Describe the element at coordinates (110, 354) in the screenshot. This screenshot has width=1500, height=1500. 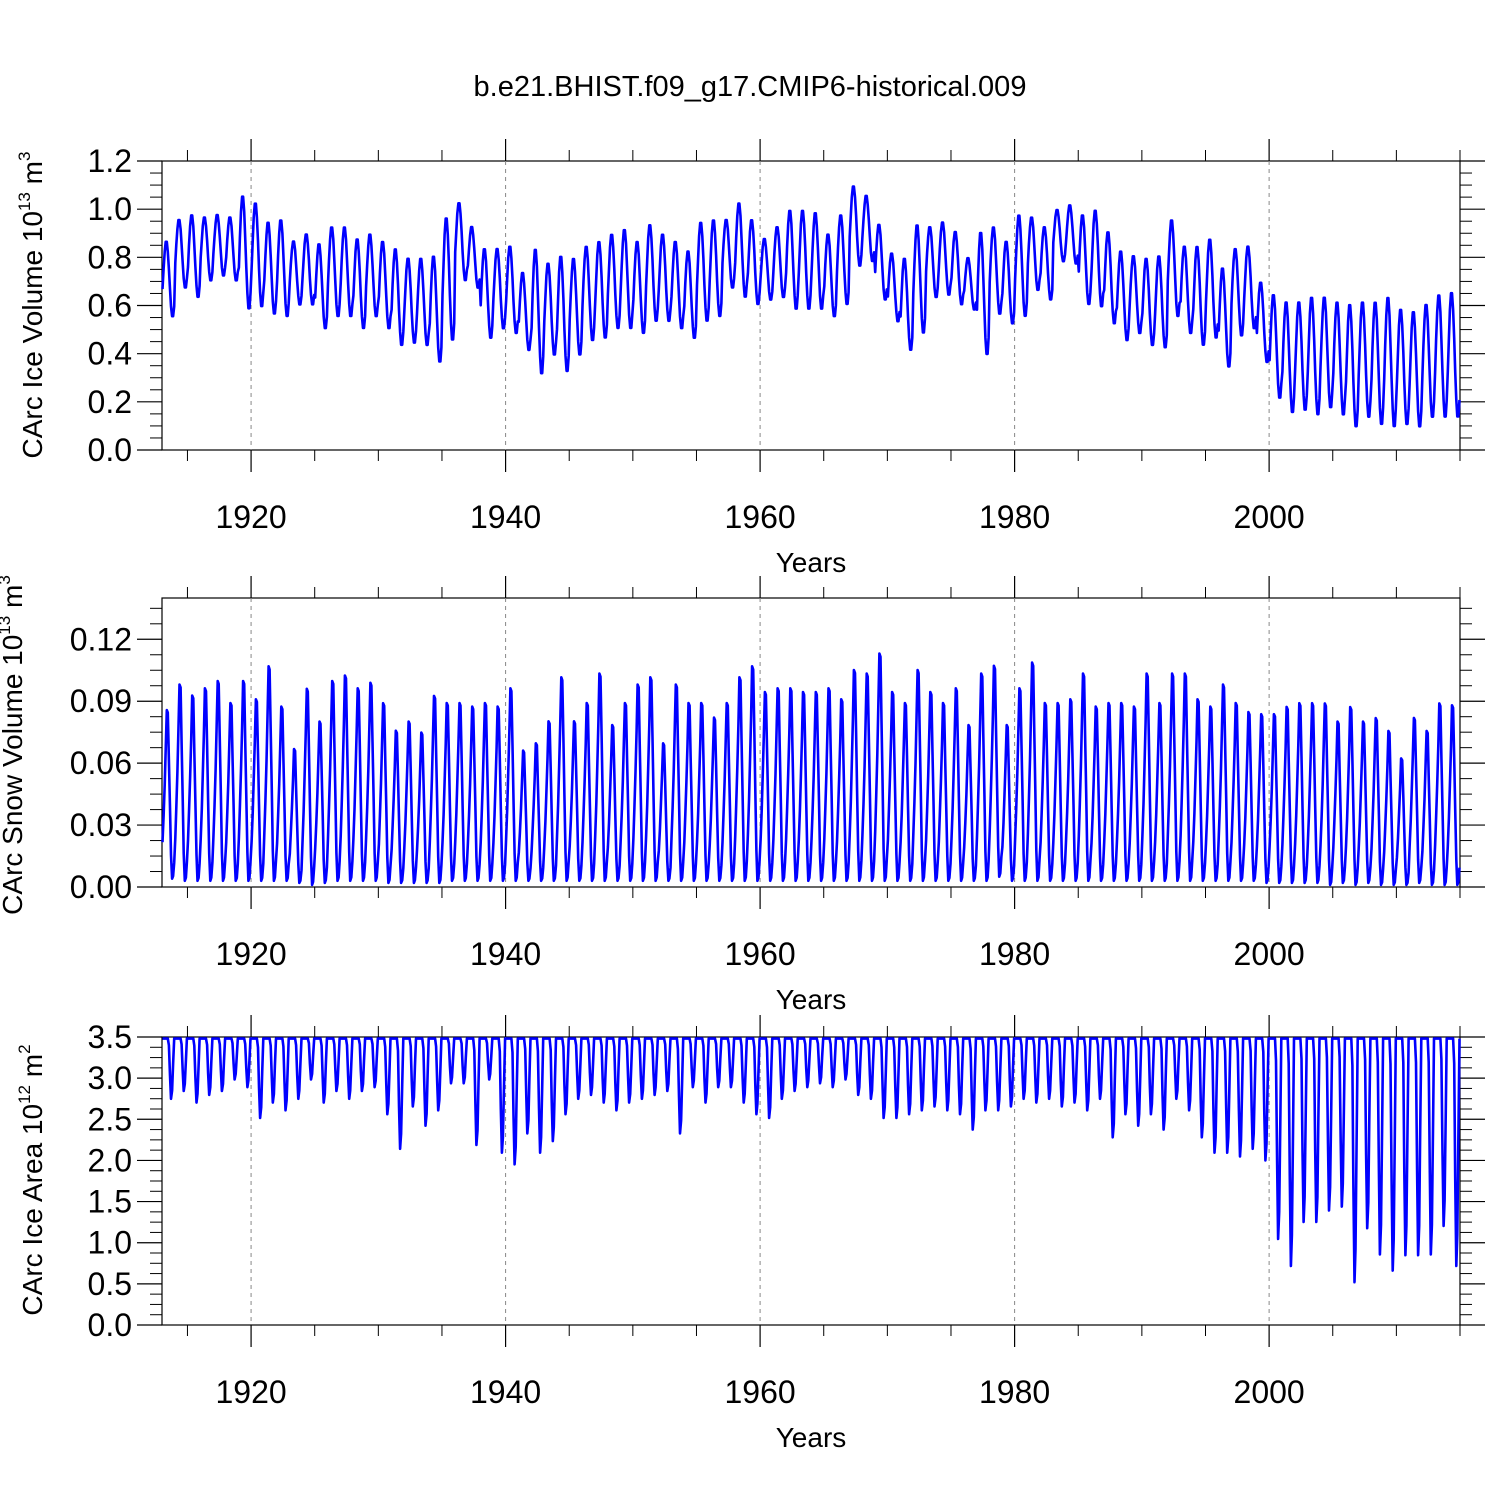
I see `y-tick-label: 0.4` at that location.